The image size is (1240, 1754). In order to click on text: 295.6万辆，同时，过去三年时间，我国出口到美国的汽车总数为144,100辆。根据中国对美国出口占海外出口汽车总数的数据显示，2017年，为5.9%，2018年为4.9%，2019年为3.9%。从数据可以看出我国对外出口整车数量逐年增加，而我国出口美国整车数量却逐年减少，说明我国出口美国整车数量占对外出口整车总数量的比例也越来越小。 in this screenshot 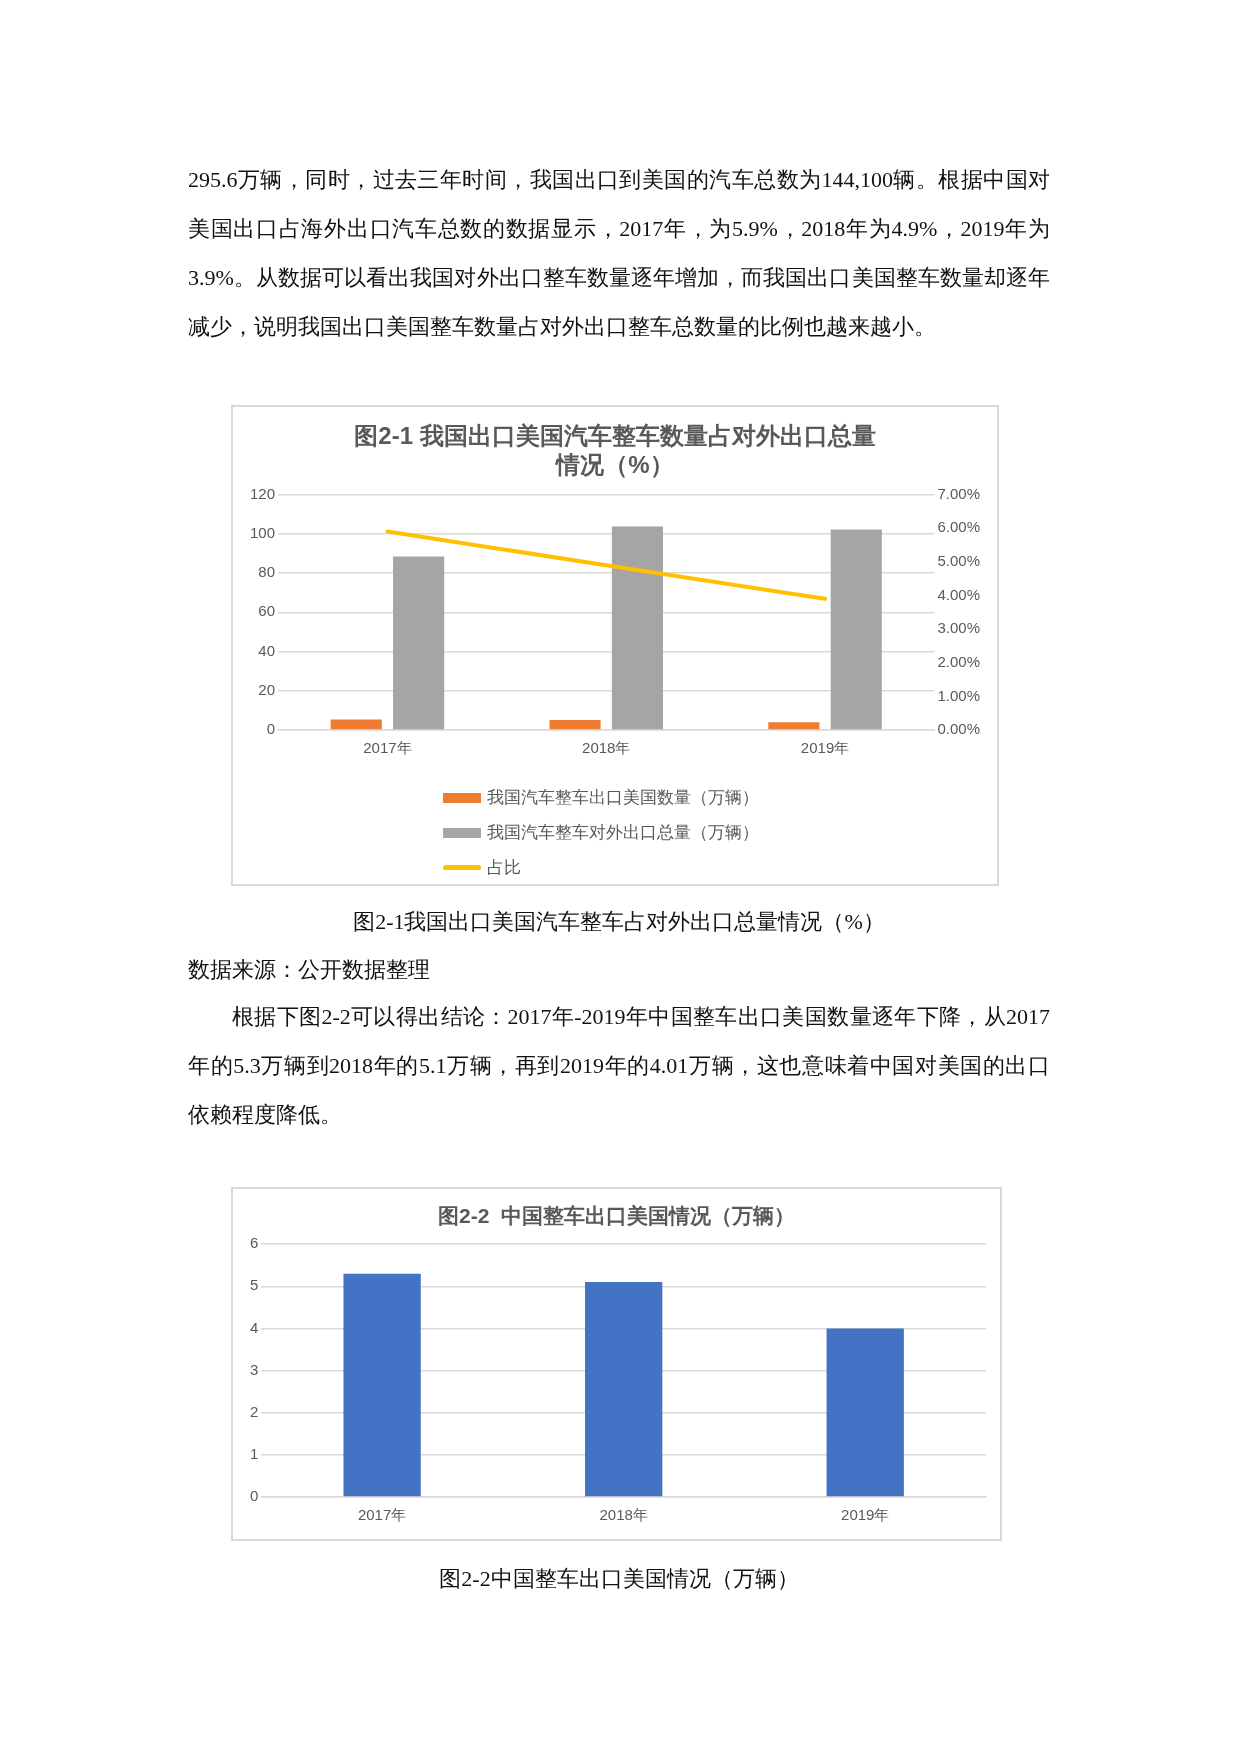, I will do `click(619, 253)`.